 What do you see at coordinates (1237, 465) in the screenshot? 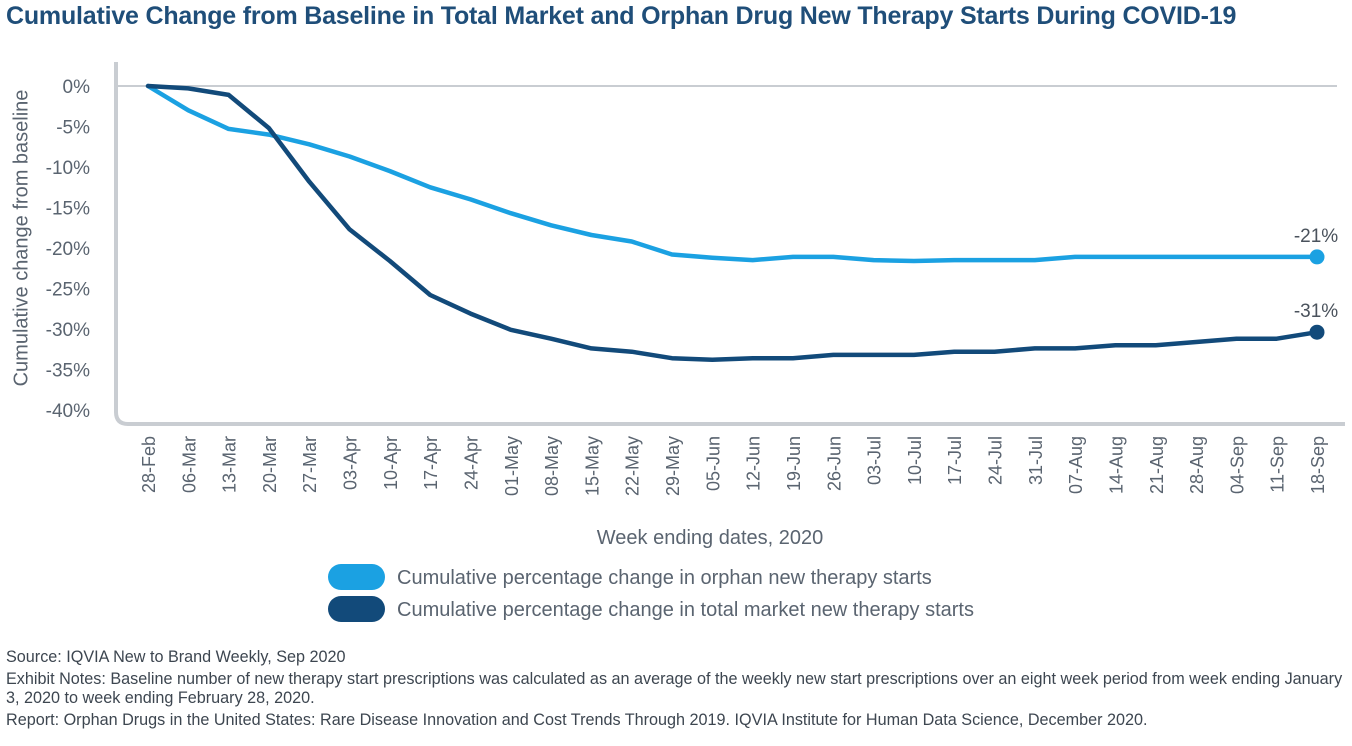
I see `x-tick-label: 04-Sep` at bounding box center [1237, 465].